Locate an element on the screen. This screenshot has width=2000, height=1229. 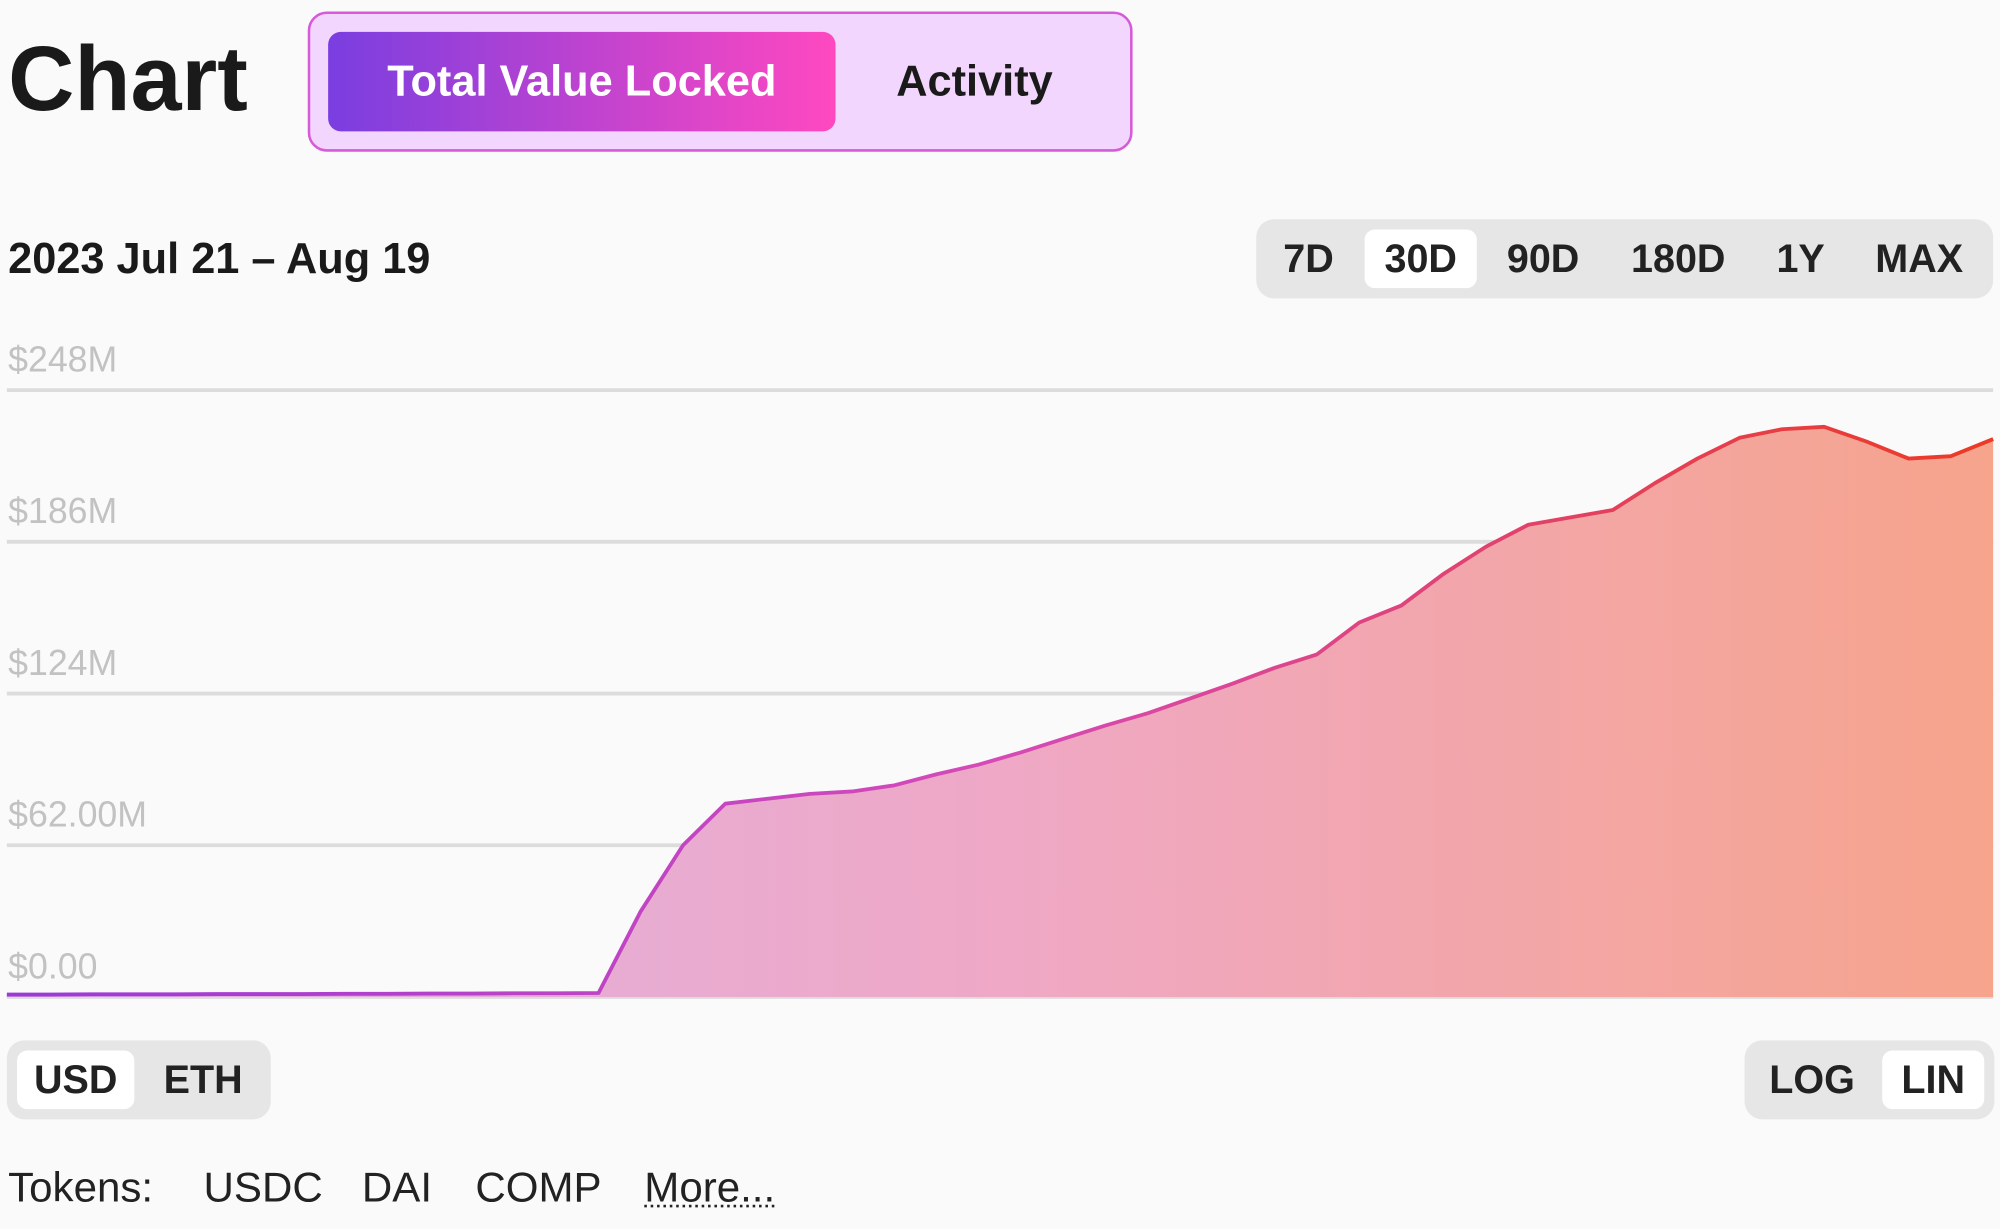
tokens-label: Tokens: is located at coordinates (80, 1186).